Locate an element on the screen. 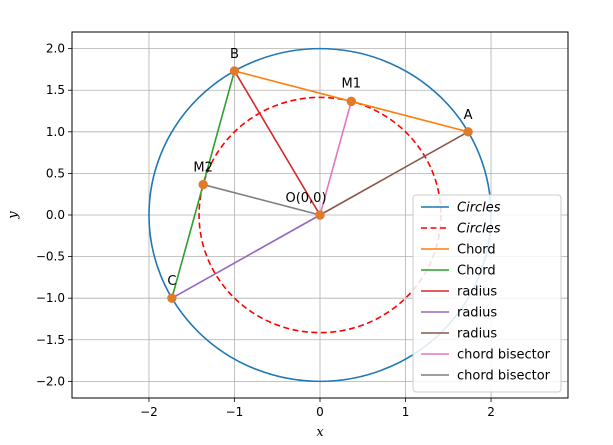  point-marker-c is located at coordinates (172, 298).